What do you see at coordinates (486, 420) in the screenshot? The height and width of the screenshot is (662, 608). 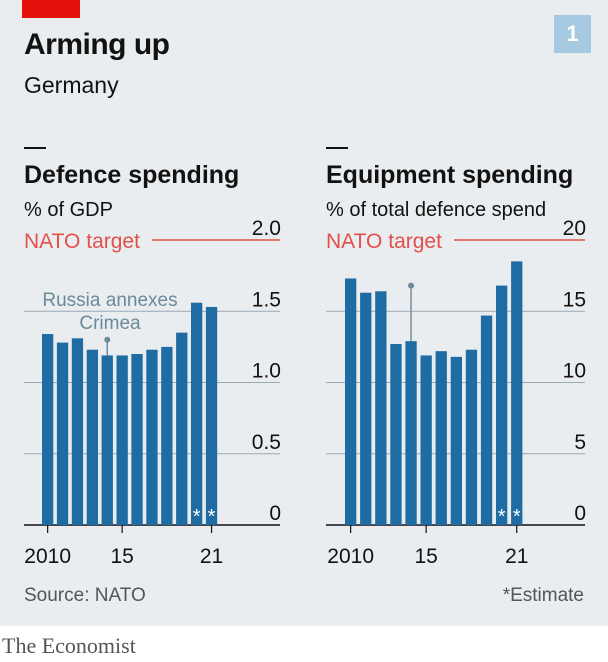 I see `panel-1-bar-2019` at bounding box center [486, 420].